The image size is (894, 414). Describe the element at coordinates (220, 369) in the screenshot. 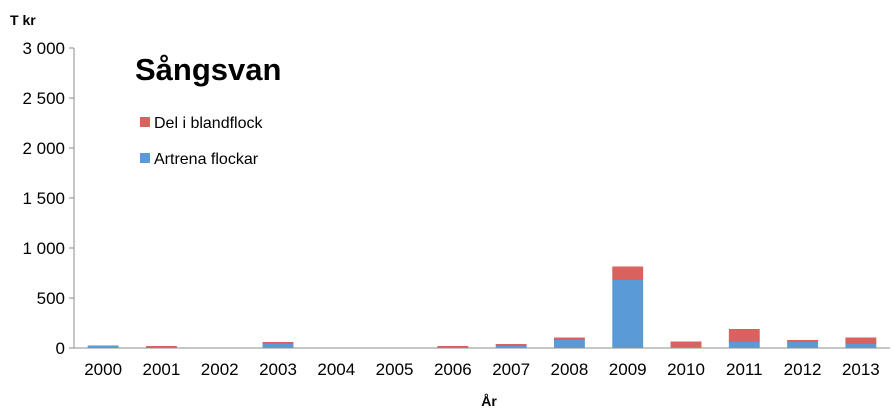

I see `x-tick-label: 2002` at that location.